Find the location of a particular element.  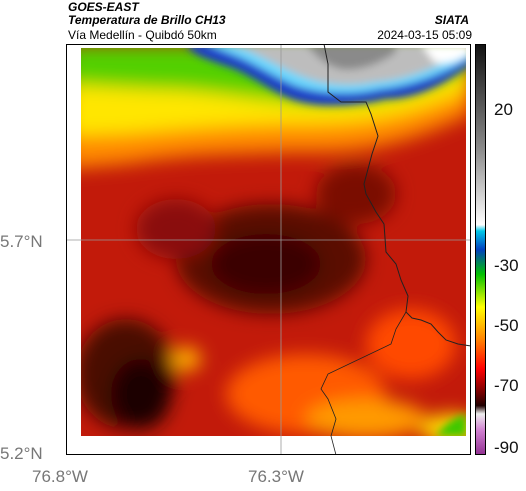

colorbar is located at coordinates (480, 249).